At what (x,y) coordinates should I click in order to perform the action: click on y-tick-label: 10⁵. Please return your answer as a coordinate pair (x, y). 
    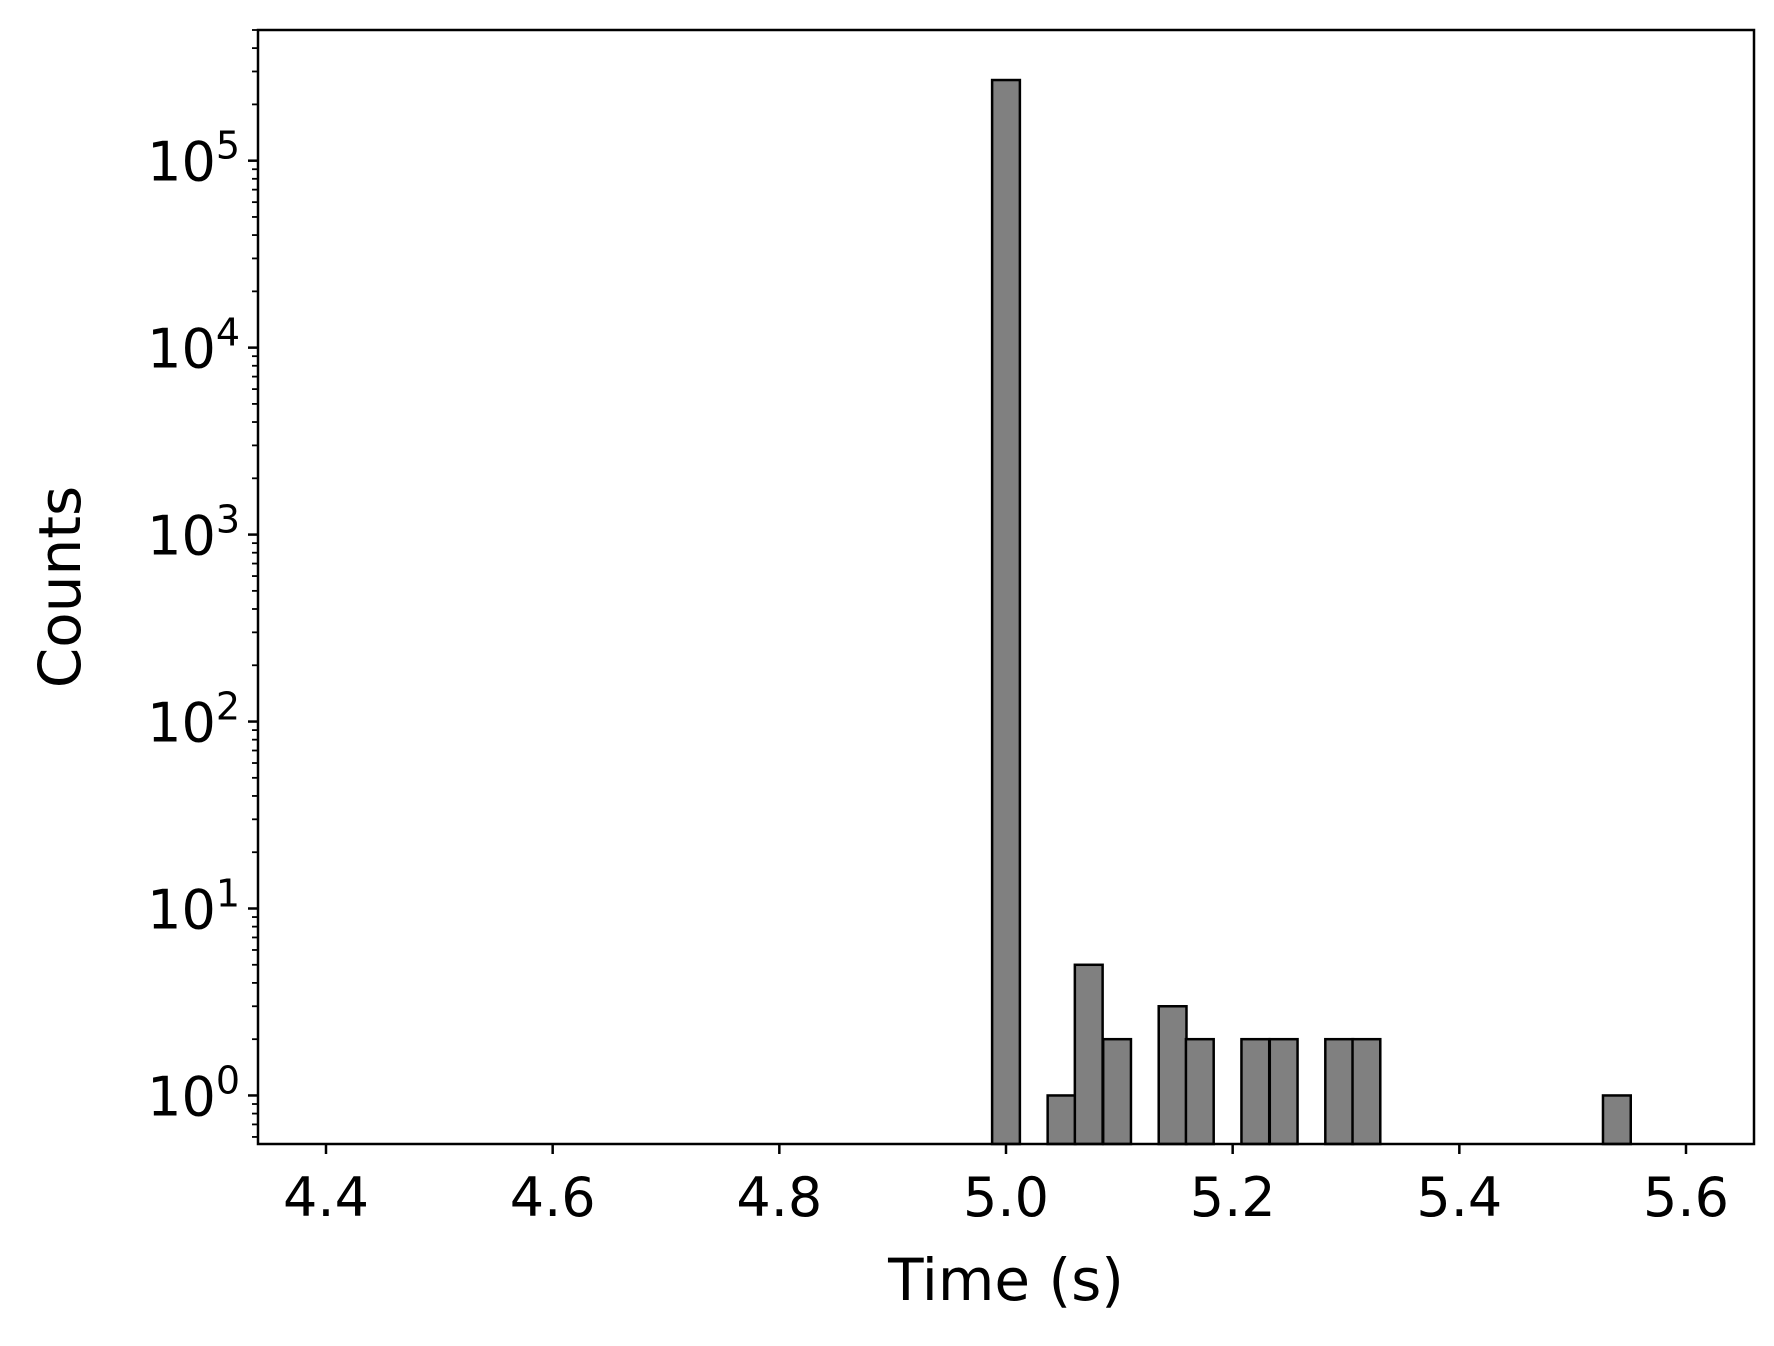
    Looking at the image, I should click on (193, 159).